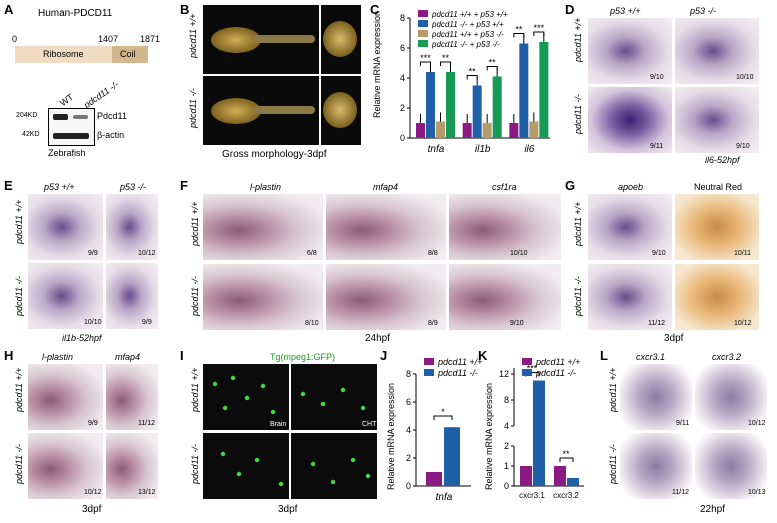 The image size is (777, 523). I want to click on i-caption: 3dpf, so click(288, 509).